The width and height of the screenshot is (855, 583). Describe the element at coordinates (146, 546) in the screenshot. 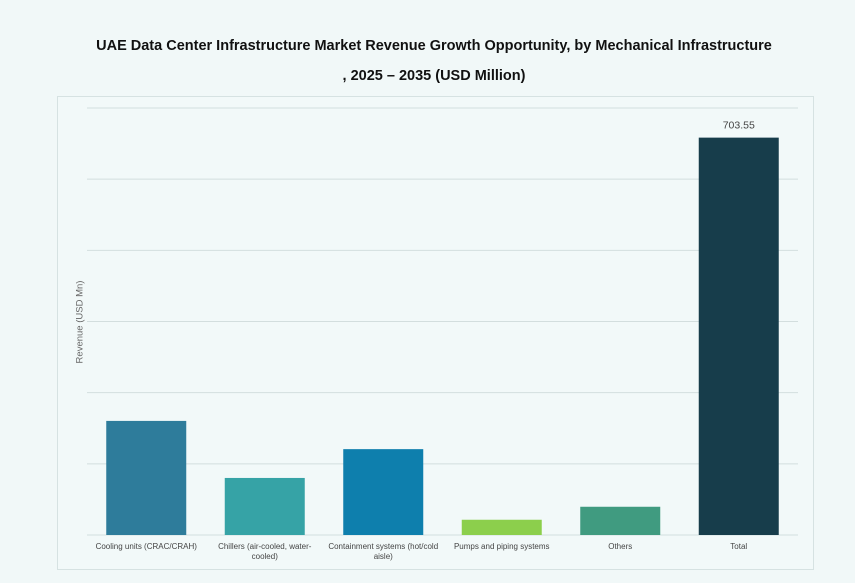

I see `x-tick-label: Cooling units (CRAC/CRAH)` at that location.